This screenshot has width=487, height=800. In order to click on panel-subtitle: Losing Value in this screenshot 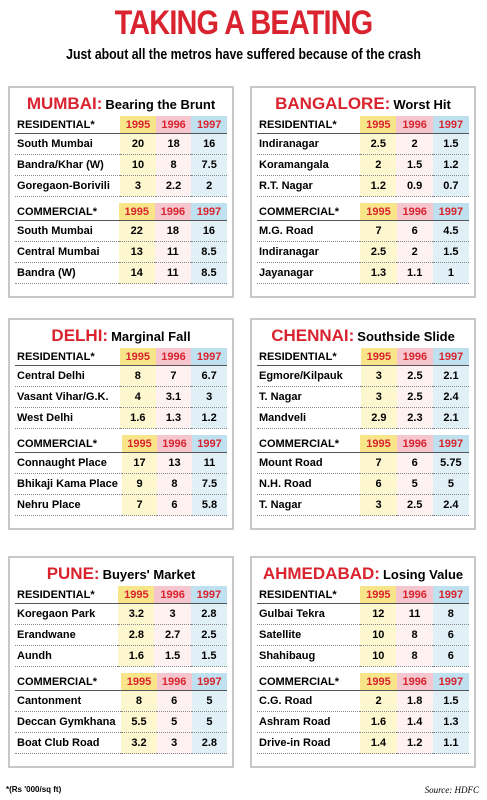, I will do `click(423, 574)`.